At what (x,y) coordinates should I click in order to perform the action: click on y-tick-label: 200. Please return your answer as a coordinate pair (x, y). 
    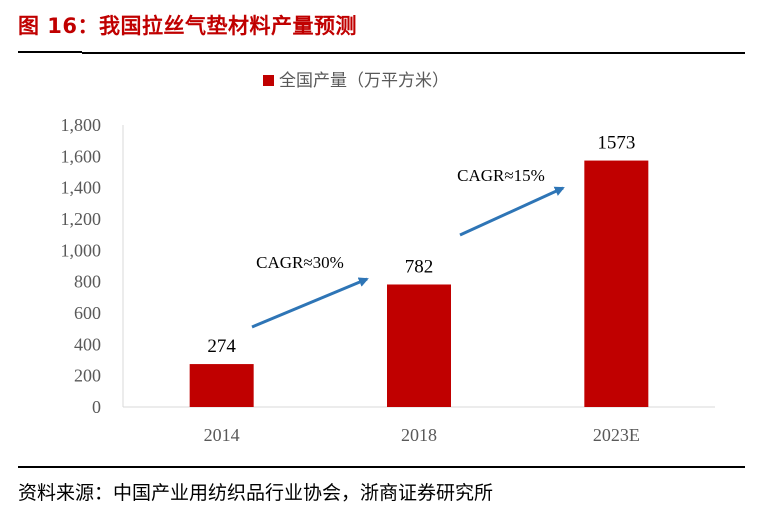
    Looking at the image, I should click on (87, 376).